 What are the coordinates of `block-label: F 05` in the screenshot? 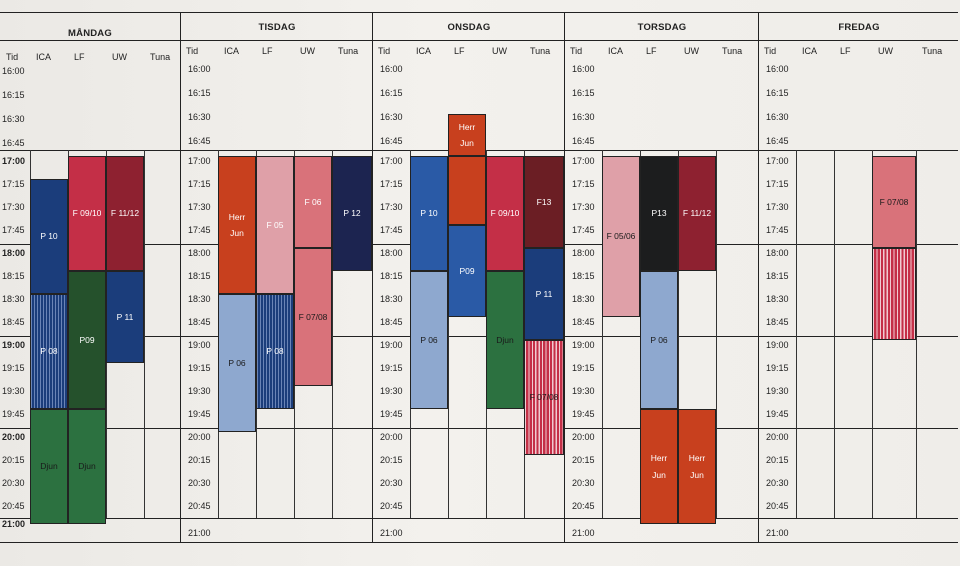 It's located at (275, 224).